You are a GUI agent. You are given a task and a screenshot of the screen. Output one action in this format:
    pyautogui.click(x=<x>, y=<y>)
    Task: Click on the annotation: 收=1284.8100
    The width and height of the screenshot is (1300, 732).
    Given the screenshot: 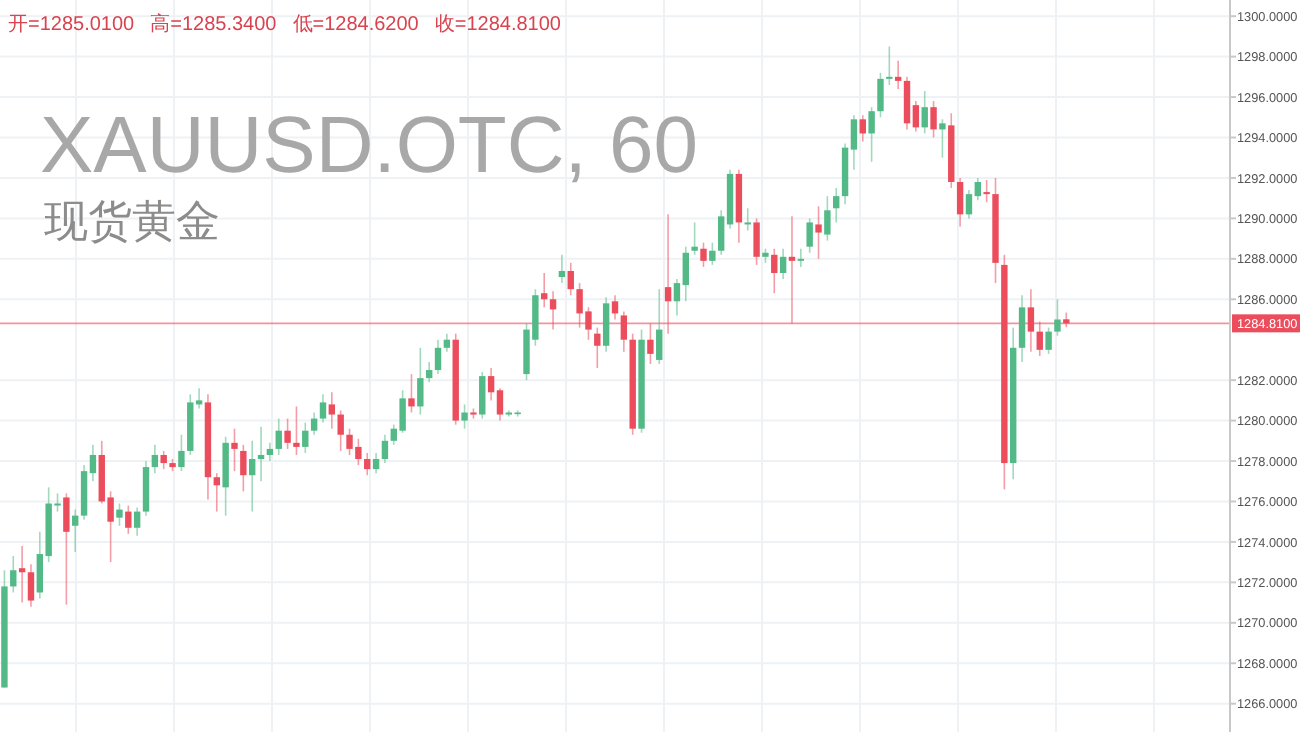 What is the action you would take?
    pyautogui.click(x=498, y=25)
    